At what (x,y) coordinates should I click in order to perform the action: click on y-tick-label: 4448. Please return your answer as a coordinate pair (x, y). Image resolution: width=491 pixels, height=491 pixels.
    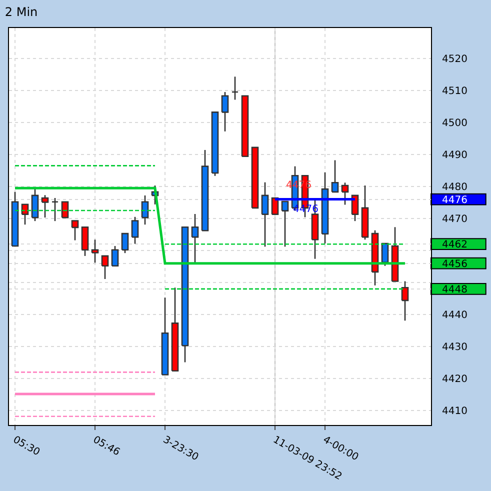
    Looking at the image, I should click on (455, 290).